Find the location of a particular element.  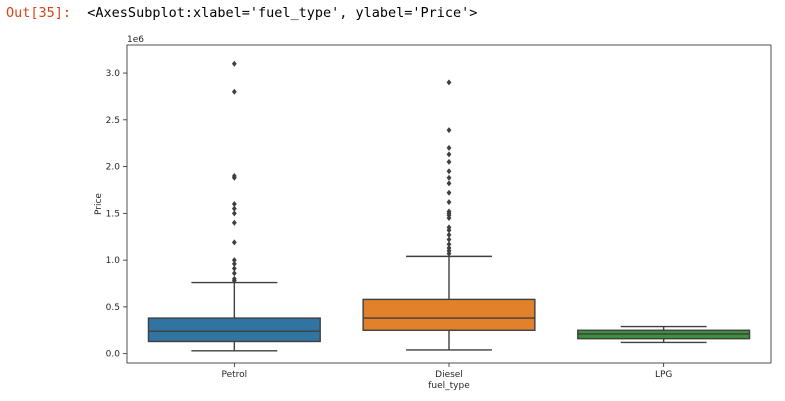

y-tick-label: 3.0 is located at coordinates (113, 74).